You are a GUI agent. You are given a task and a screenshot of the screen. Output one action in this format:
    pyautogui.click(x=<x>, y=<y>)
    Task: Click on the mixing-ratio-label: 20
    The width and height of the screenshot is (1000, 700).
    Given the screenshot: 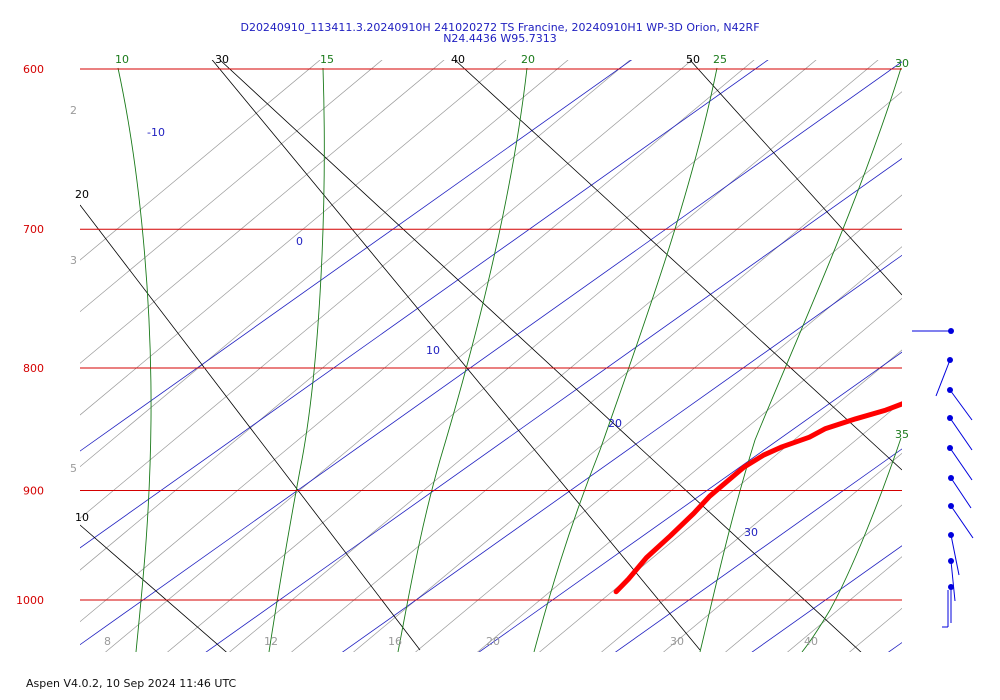 What is the action you would take?
    pyautogui.click(x=493, y=641)
    